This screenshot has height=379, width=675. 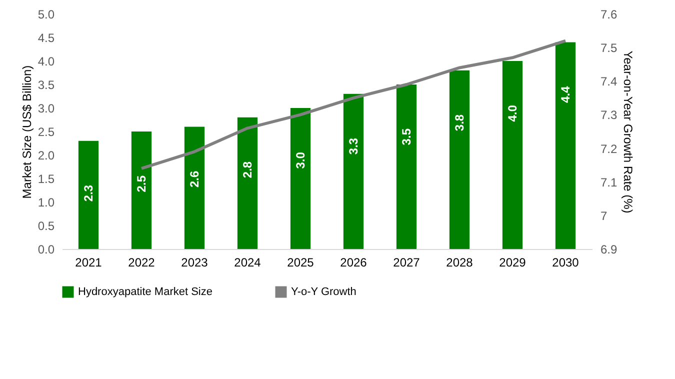 I want to click on y2-tick-label: 7.4, so click(x=609, y=81).